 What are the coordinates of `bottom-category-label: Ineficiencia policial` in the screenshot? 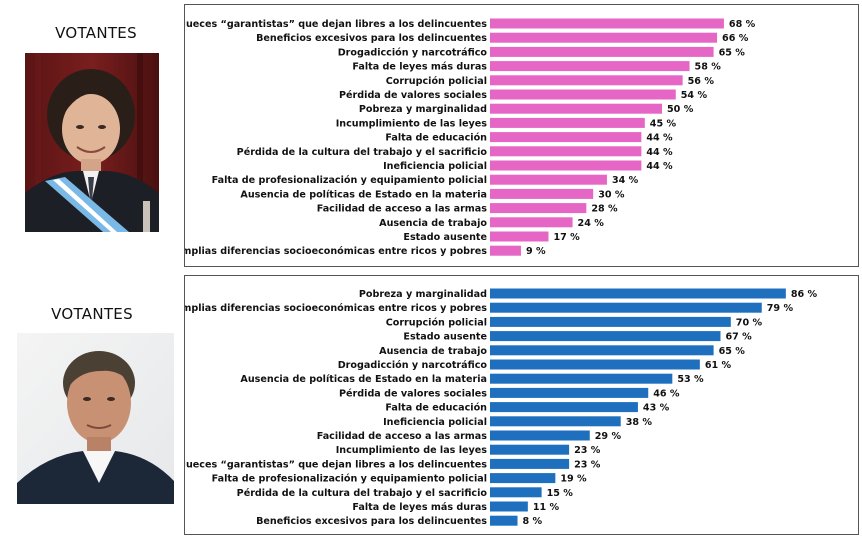 It's located at (435, 422).